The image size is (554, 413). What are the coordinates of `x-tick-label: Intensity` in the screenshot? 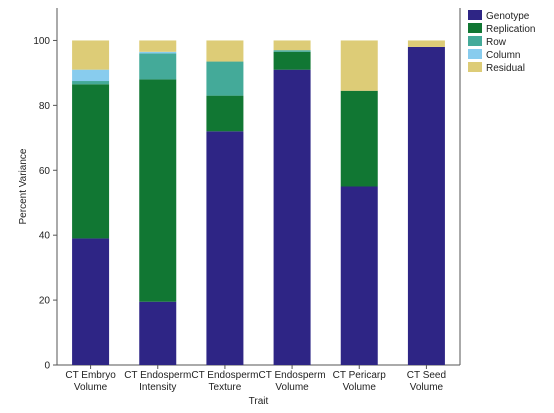 It's located at (157, 387).